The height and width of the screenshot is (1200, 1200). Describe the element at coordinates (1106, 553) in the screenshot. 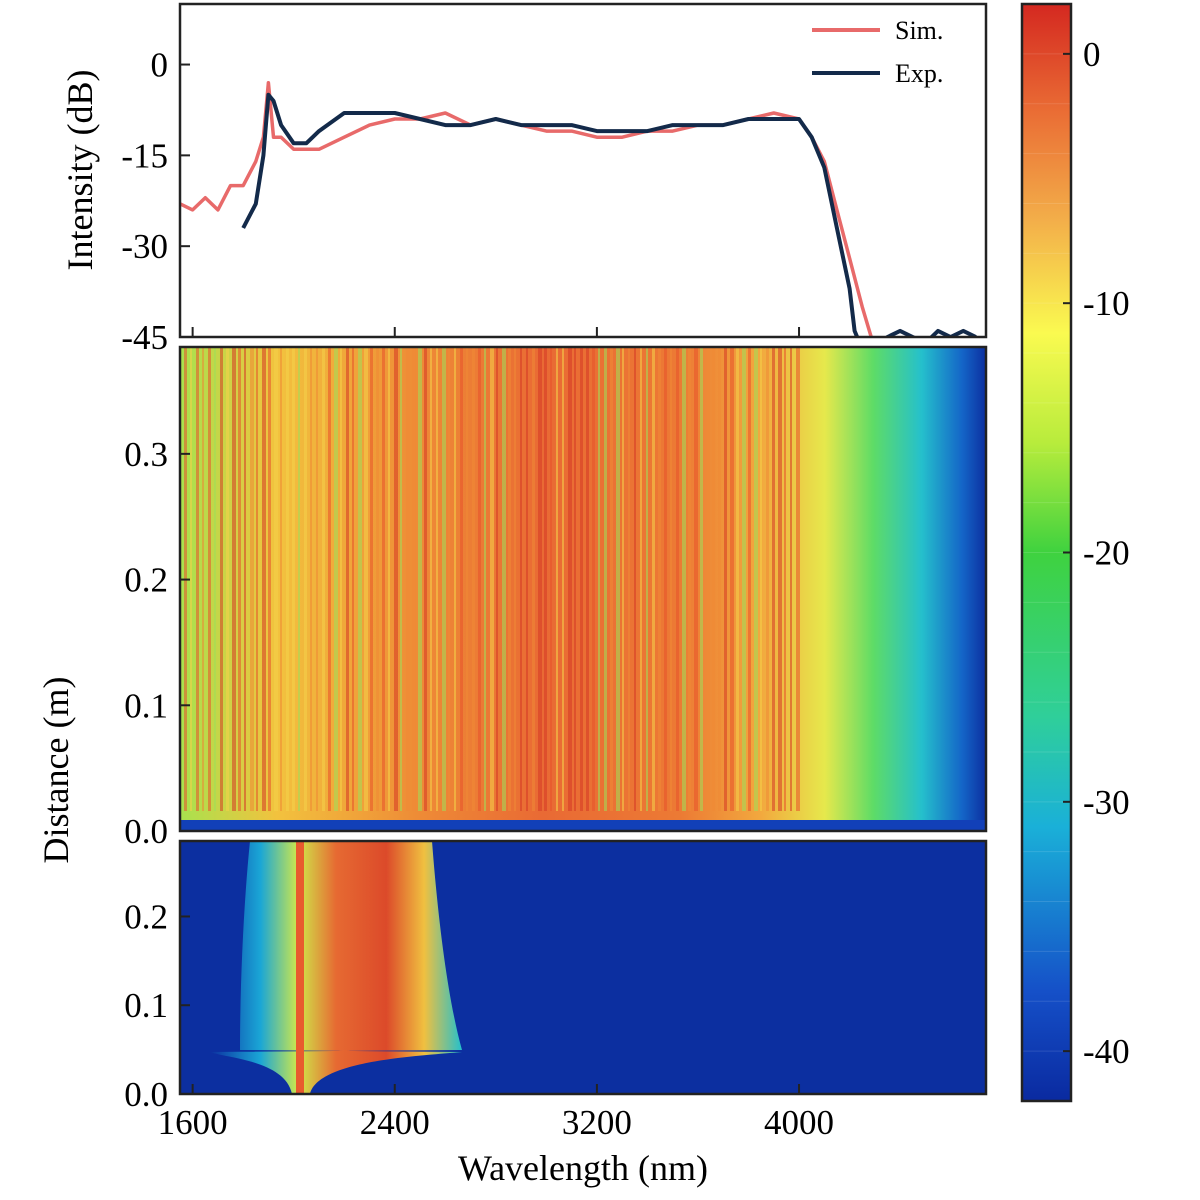

I see `colorbar-tick-label: -20` at that location.